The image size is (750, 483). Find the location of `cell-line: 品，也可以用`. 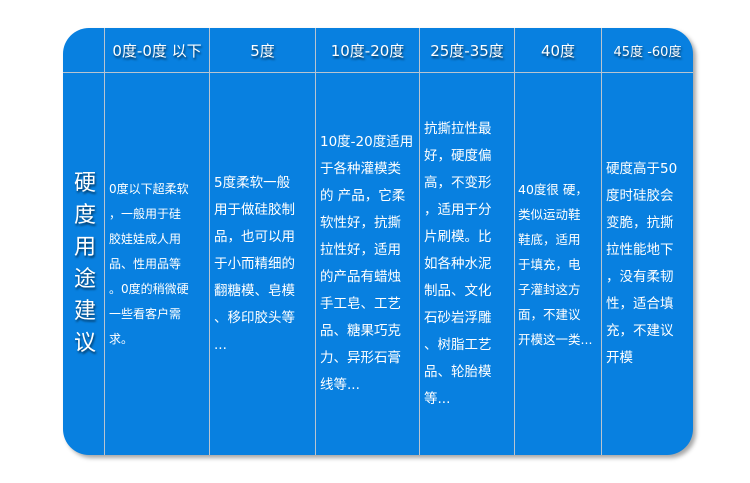

cell-line: 品，也可以用 is located at coordinates (254, 236).